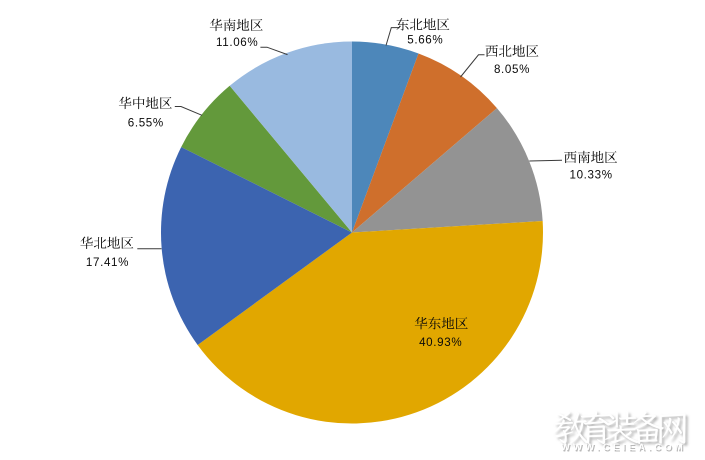  Describe the element at coordinates (440, 342) in the screenshot. I see `svg-text: 40.93%` at that location.